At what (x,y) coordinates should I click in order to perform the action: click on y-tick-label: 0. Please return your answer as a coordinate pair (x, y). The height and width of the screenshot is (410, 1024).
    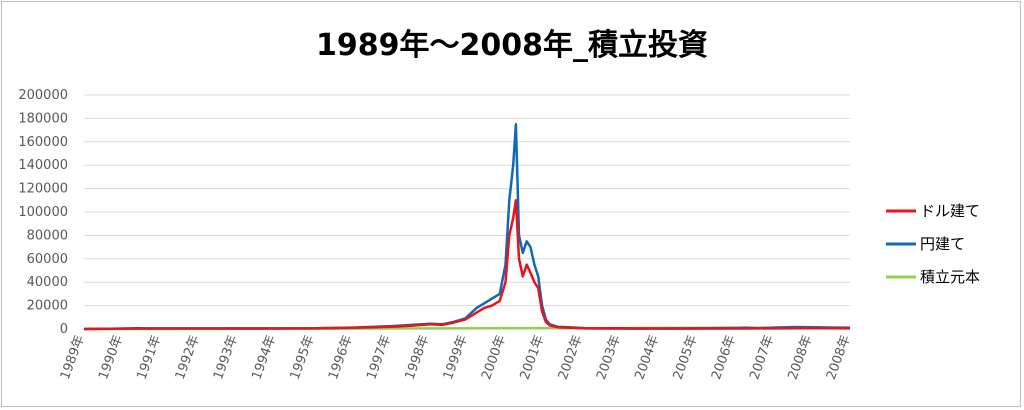
    Looking at the image, I should click on (64, 329).